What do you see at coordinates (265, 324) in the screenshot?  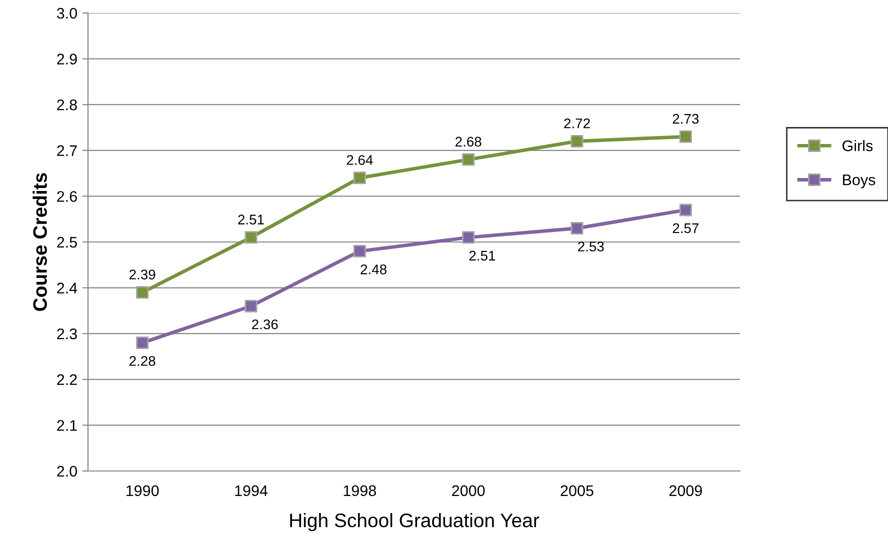 I see `data-label: 2.36` at bounding box center [265, 324].